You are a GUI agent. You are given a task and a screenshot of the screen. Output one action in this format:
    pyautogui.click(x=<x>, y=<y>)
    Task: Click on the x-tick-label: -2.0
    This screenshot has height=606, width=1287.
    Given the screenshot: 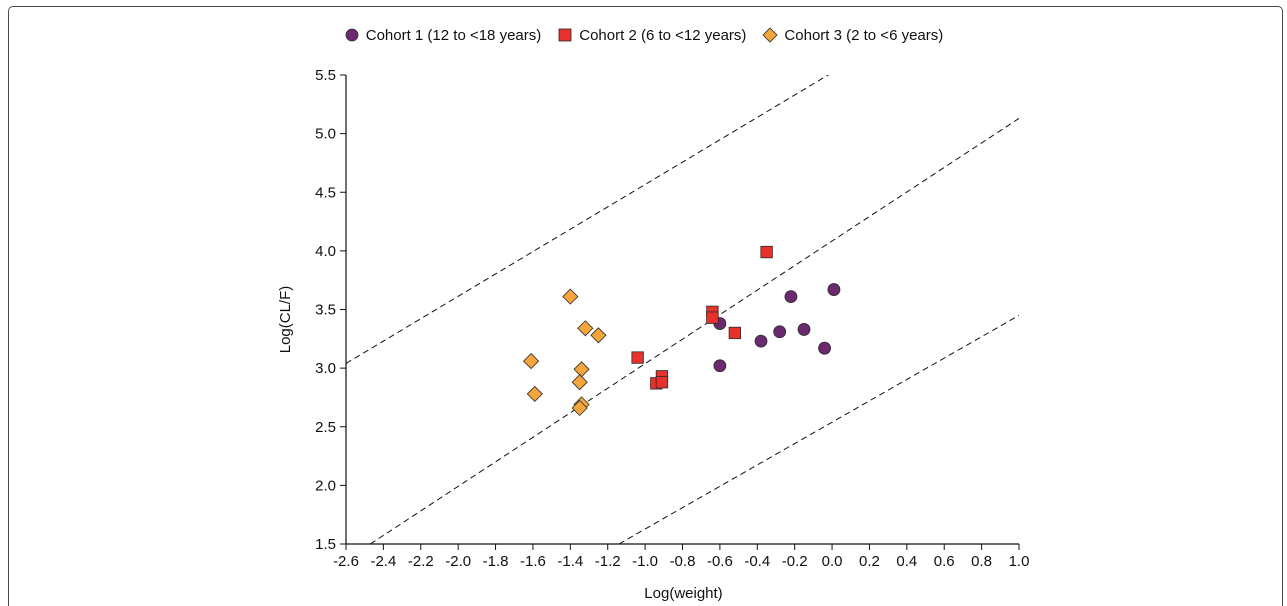 What is the action you would take?
    pyautogui.click(x=458, y=561)
    